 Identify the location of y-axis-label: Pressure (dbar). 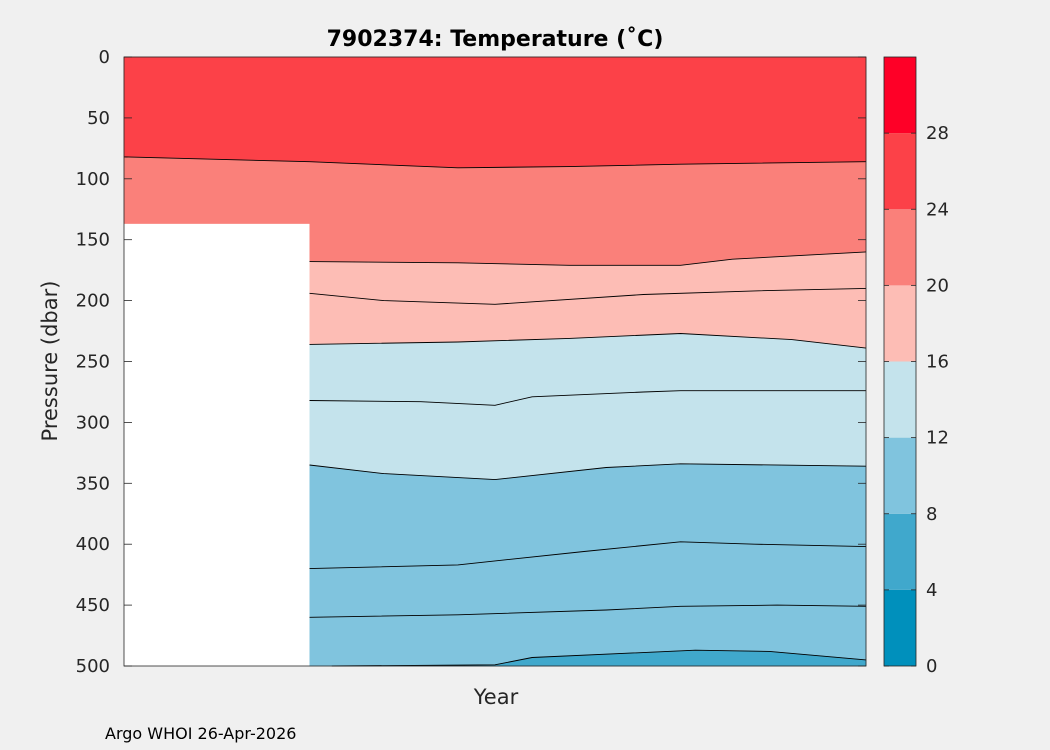
(50, 361).